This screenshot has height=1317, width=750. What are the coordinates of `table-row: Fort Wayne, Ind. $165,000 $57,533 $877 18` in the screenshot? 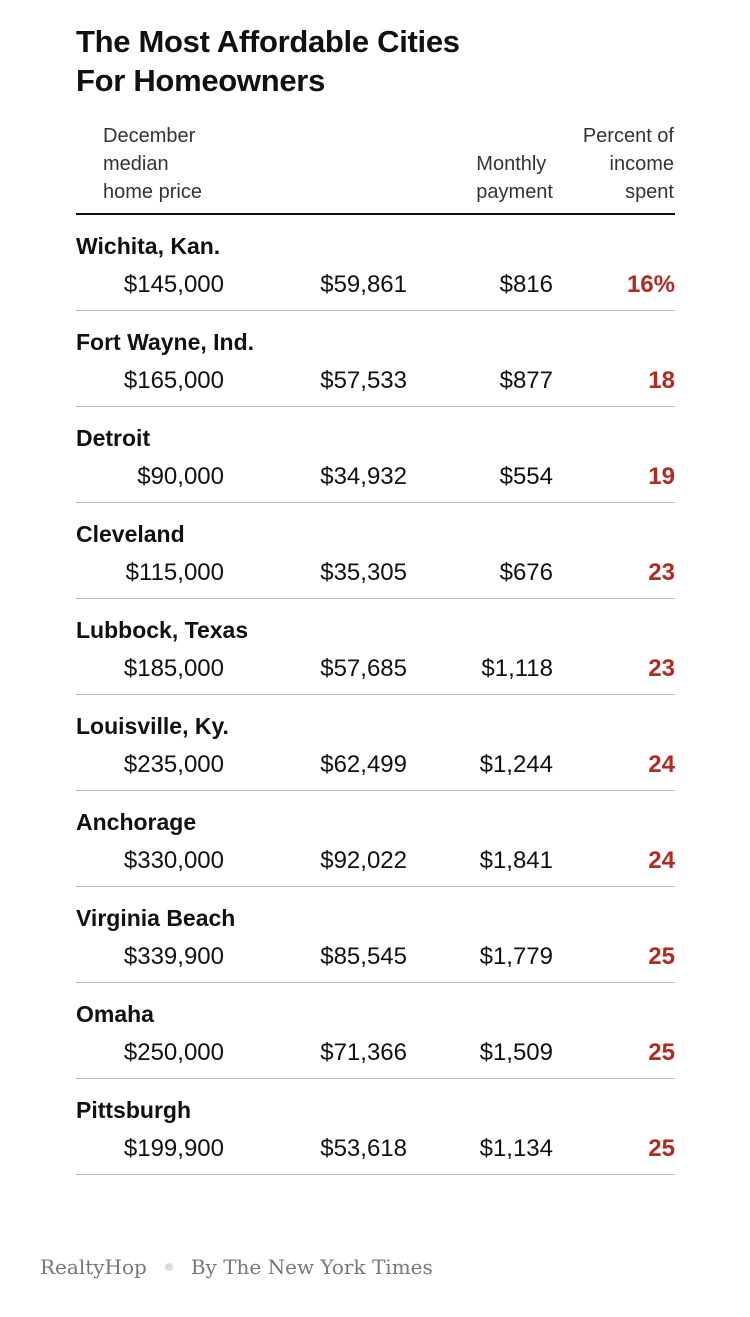 It's located at (375, 359).